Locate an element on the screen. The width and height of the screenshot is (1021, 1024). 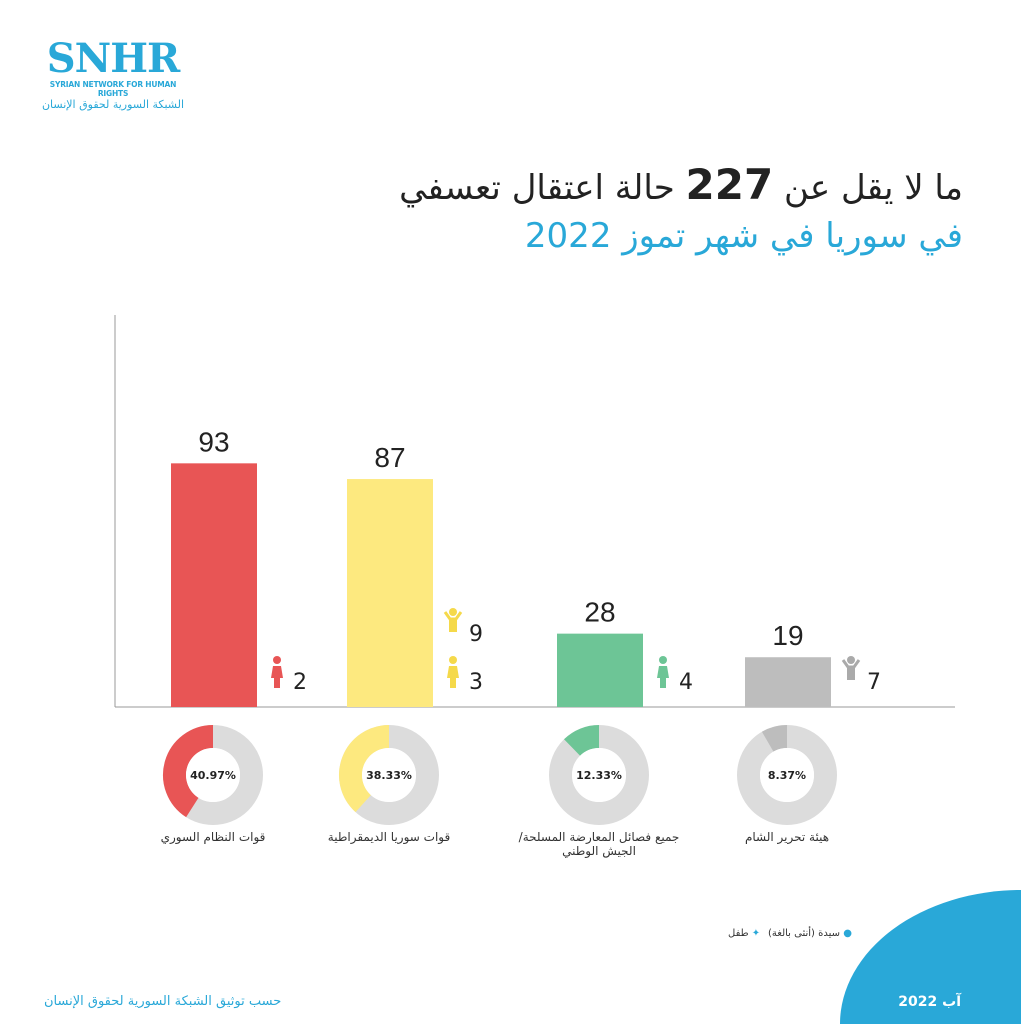
percent-label: 8.37% is located at coordinates (787, 775).